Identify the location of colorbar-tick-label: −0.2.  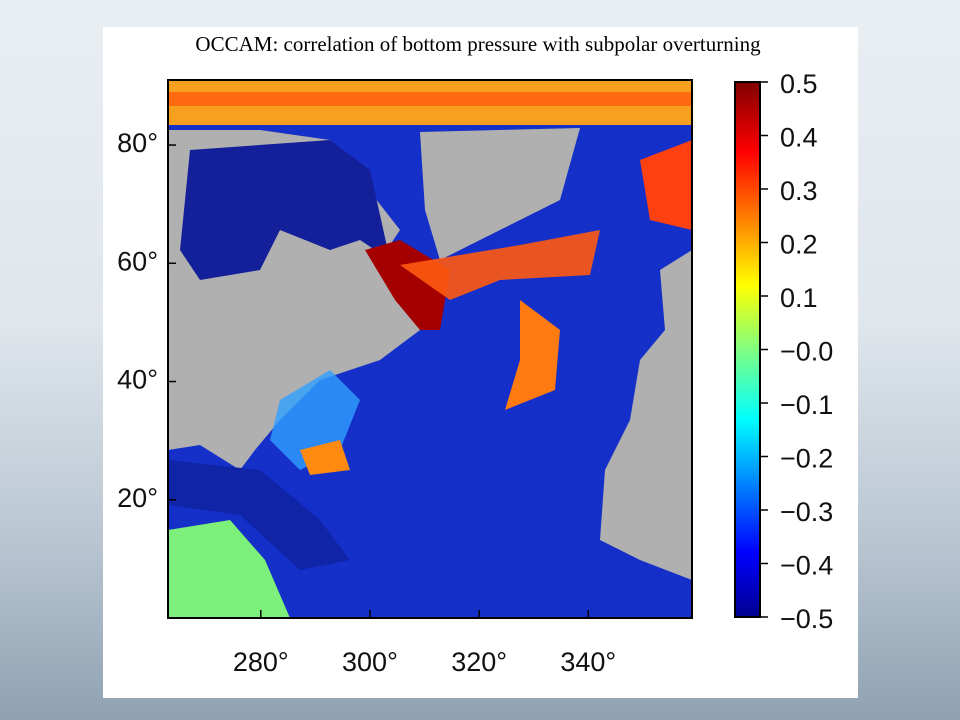
(806, 459).